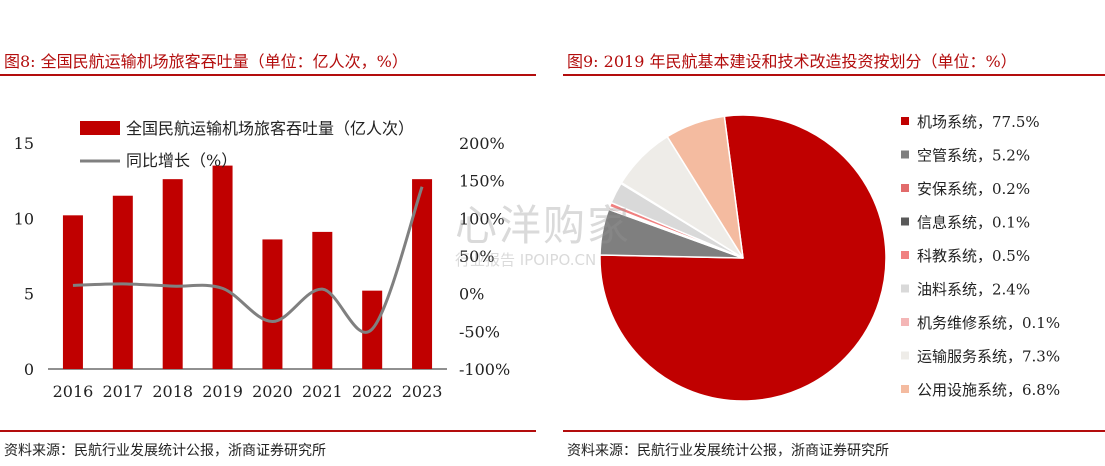  I want to click on figure-9-bottom-rule, so click(834, 431).